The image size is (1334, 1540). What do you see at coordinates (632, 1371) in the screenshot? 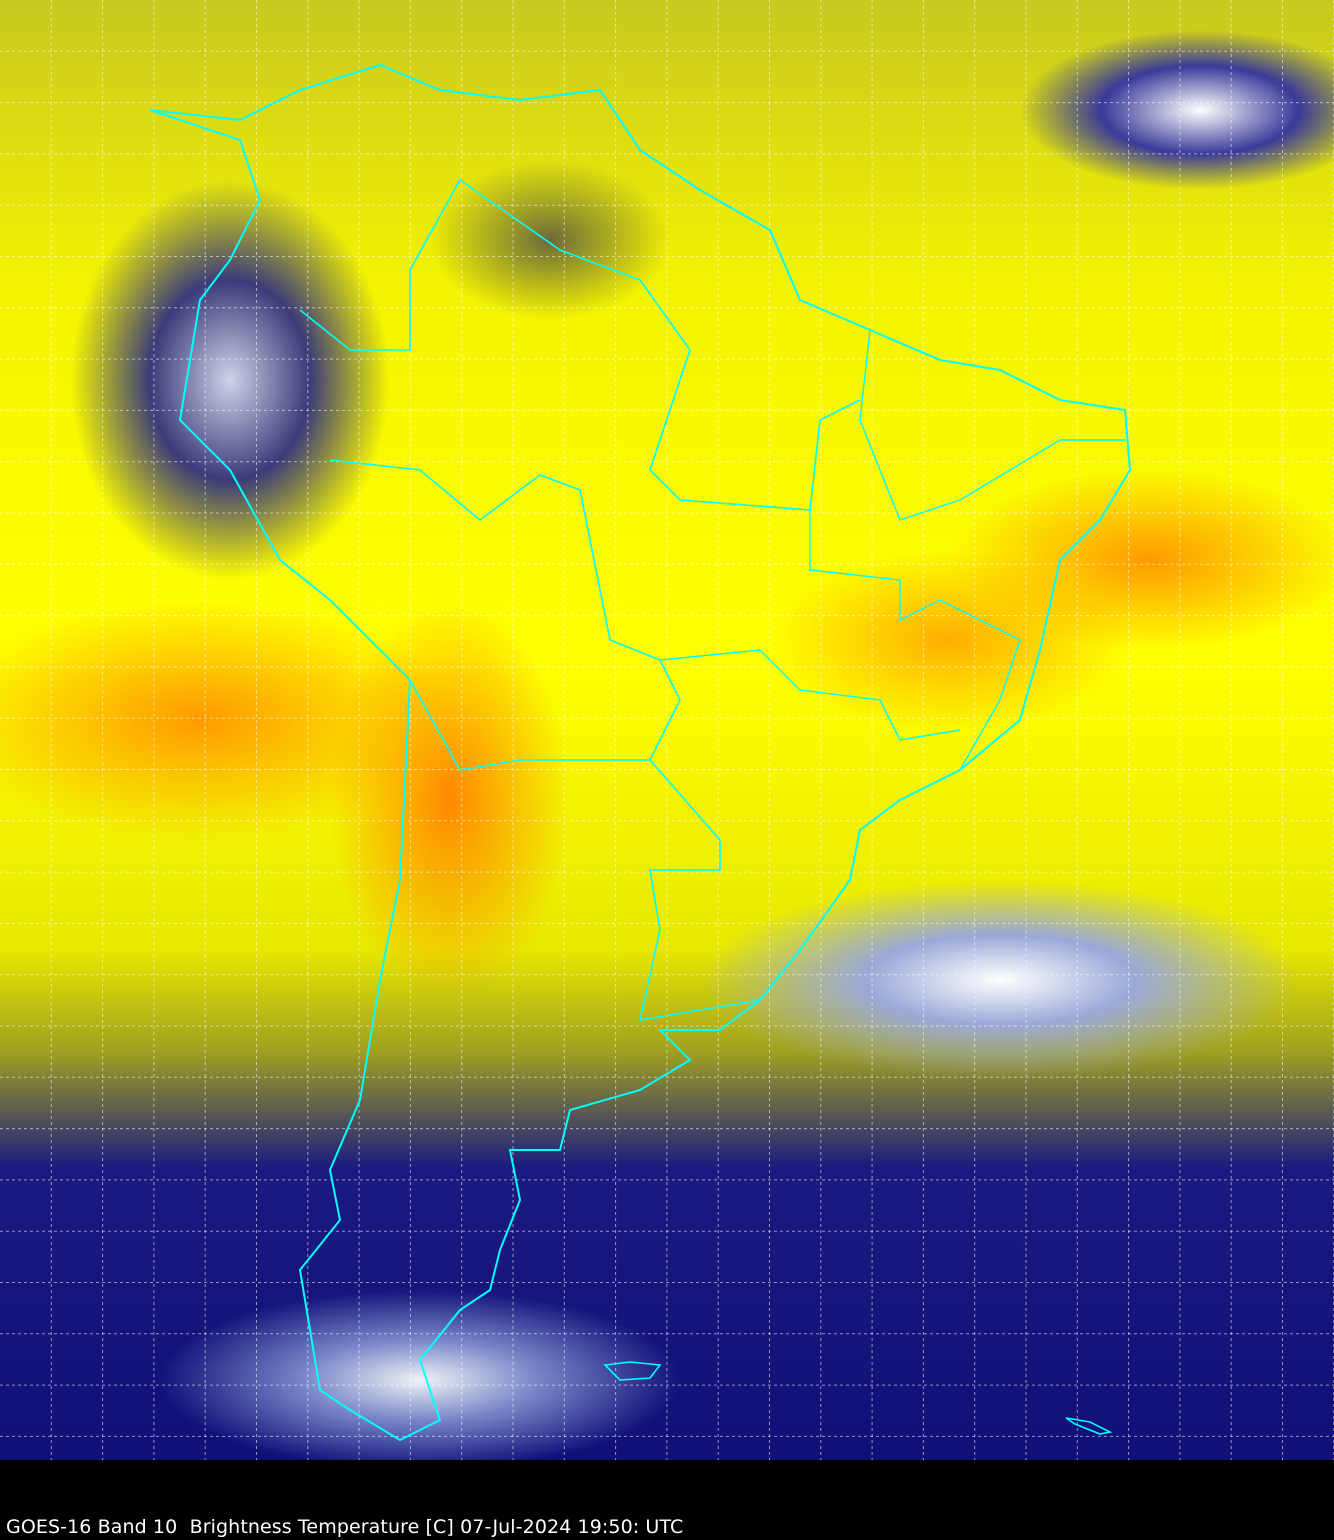
I see `falkland-islands` at bounding box center [632, 1371].